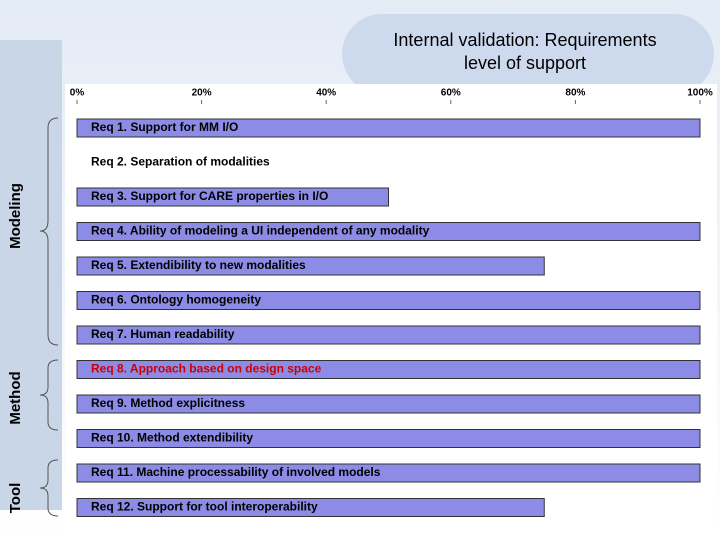 This screenshot has width=720, height=545. I want to click on group-labels: Modeling Method Tool, so click(33, 317).